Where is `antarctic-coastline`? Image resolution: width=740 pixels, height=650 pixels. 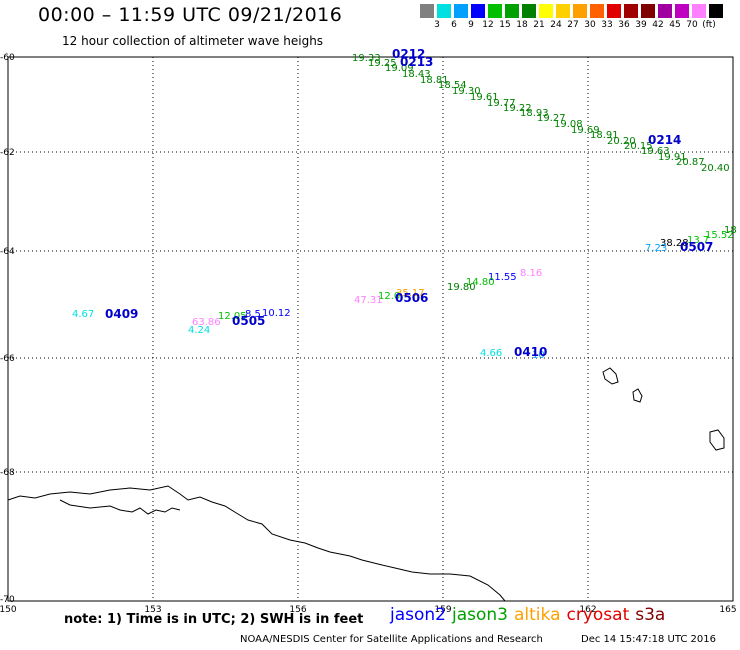 antarctic-coastline is located at coordinates (256, 543).